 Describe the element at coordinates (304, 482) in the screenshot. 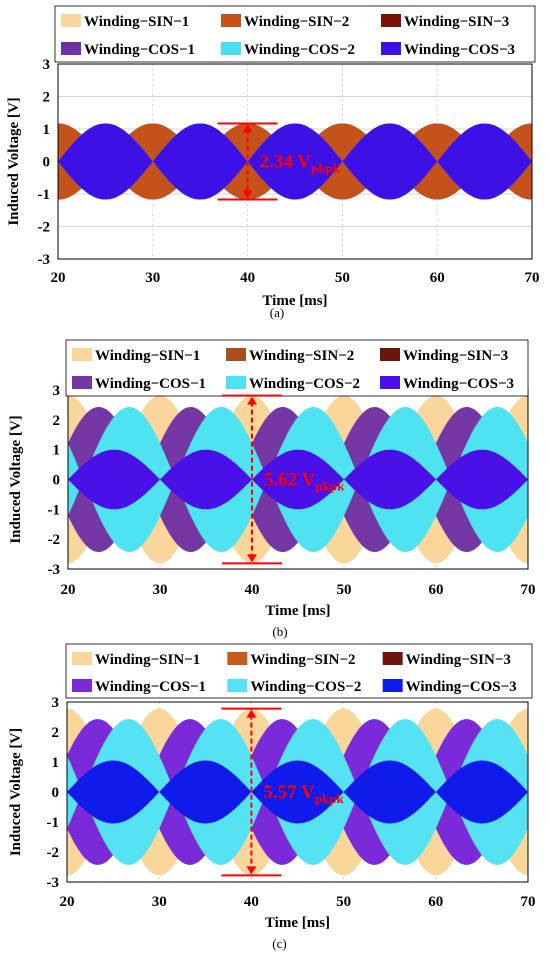

I see `annotation-label: 5.62 Vpkpk` at that location.